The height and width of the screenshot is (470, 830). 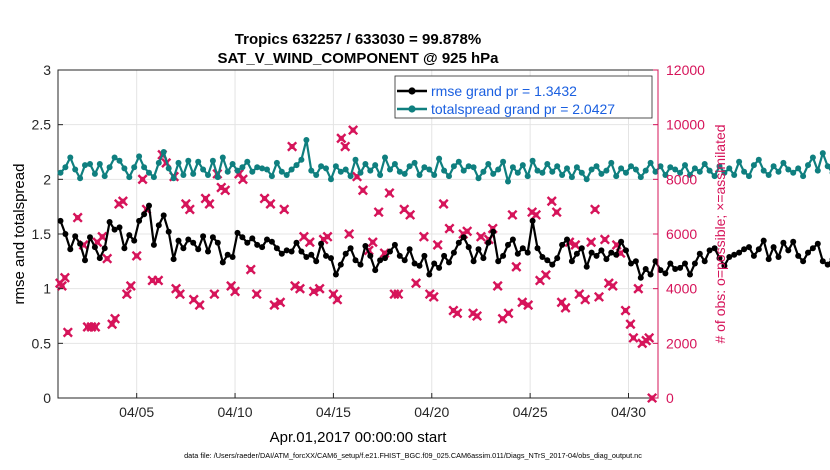 I want to click on x-tick-label: 04/05, so click(x=136, y=412).